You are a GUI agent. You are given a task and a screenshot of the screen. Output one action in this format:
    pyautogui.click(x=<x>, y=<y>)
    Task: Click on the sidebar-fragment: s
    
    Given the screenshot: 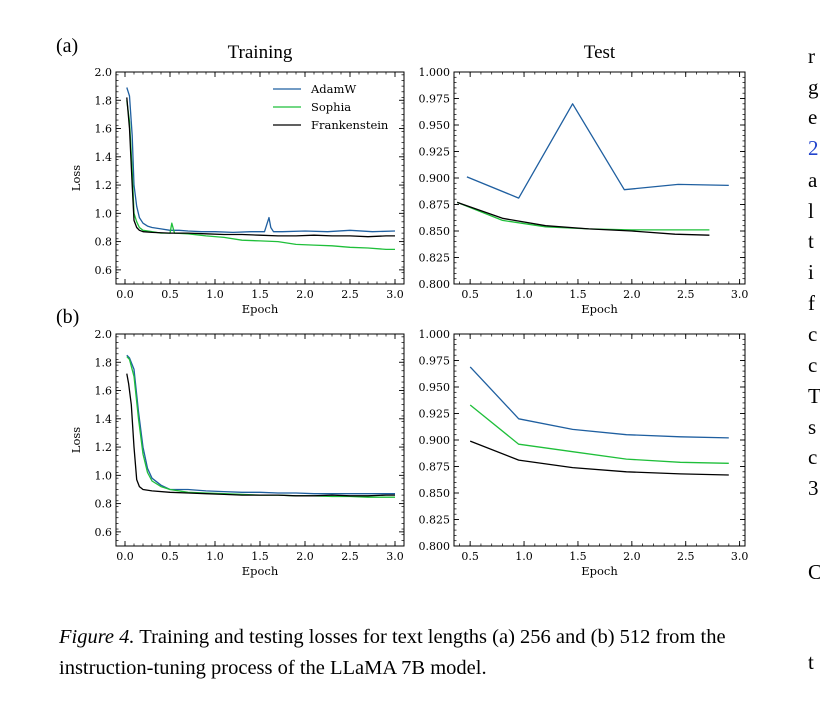 What is the action you would take?
    pyautogui.click(x=812, y=427)
    